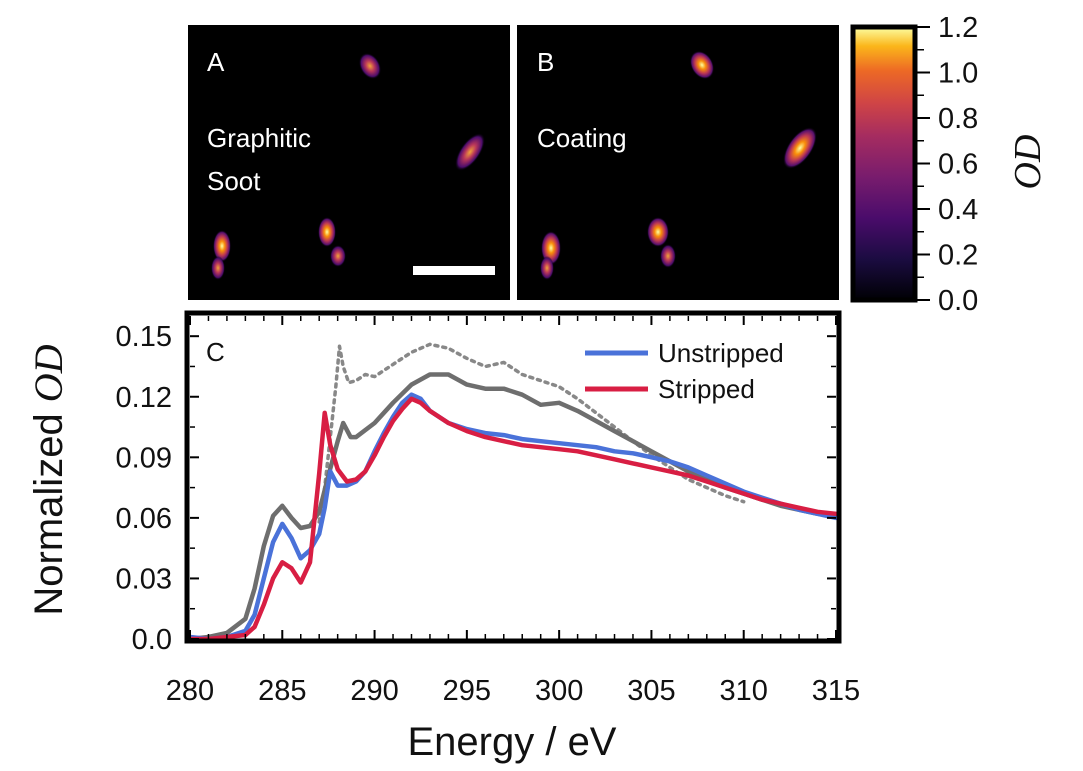 The image size is (1083, 771). What do you see at coordinates (190, 691) in the screenshot?
I see `x-tick-label: 280` at bounding box center [190, 691].